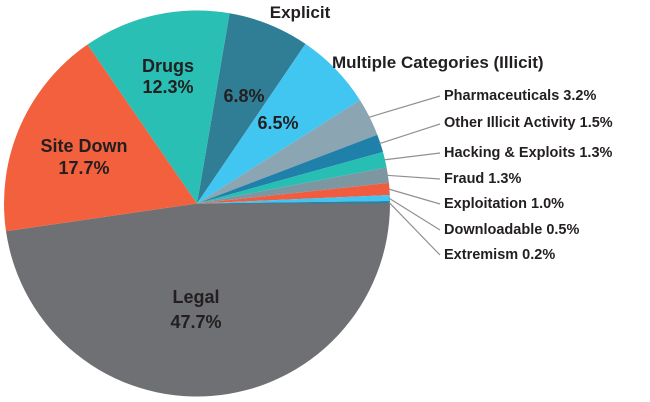 Image resolution: width=650 pixels, height=402 pixels. Describe the element at coordinates (84, 146) in the screenshot. I see `label-site-down-name: Site Down` at that location.